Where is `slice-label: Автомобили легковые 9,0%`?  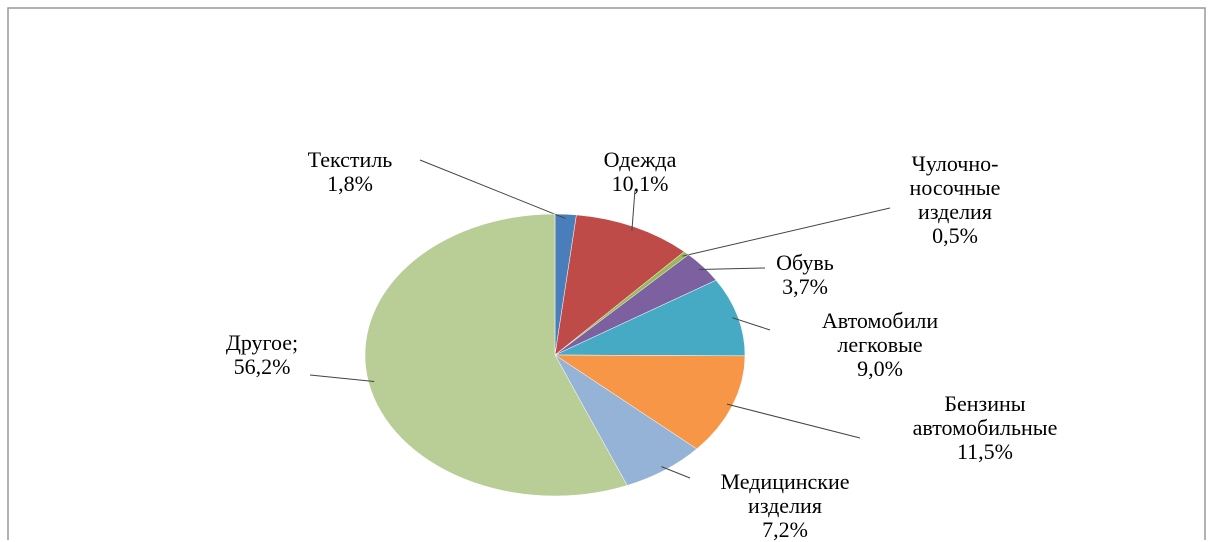 slice-label: Автомобили легковые 9,0% is located at coordinates (880, 345).